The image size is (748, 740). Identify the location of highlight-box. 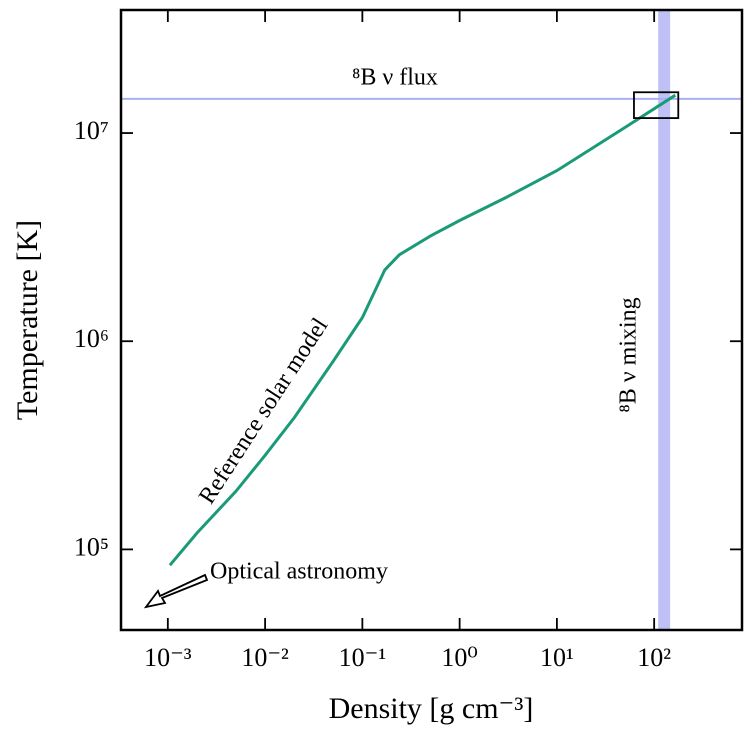
(656, 105).